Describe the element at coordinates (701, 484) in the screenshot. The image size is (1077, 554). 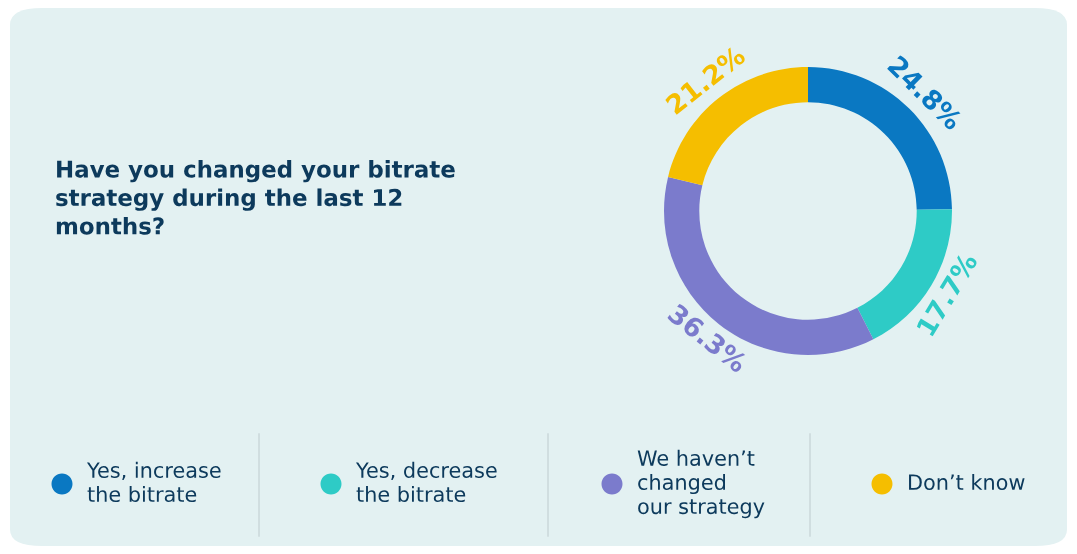
I see `legend-label: We haven’t changed our strategy` at that location.